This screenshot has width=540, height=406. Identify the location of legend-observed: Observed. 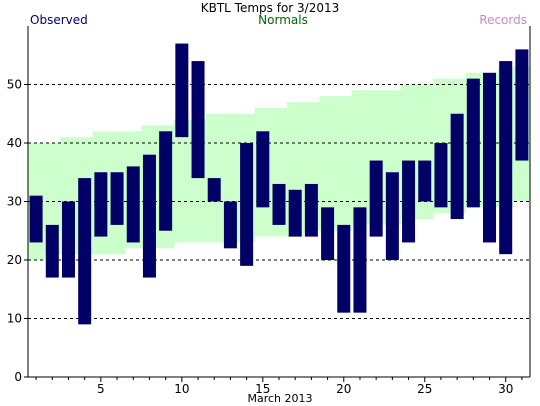
(59, 20).